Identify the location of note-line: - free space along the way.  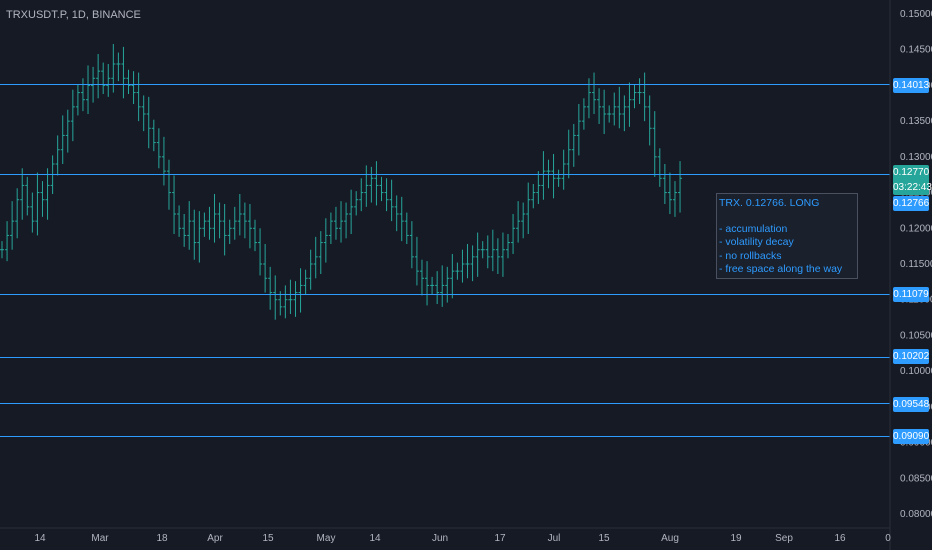
(781, 268).